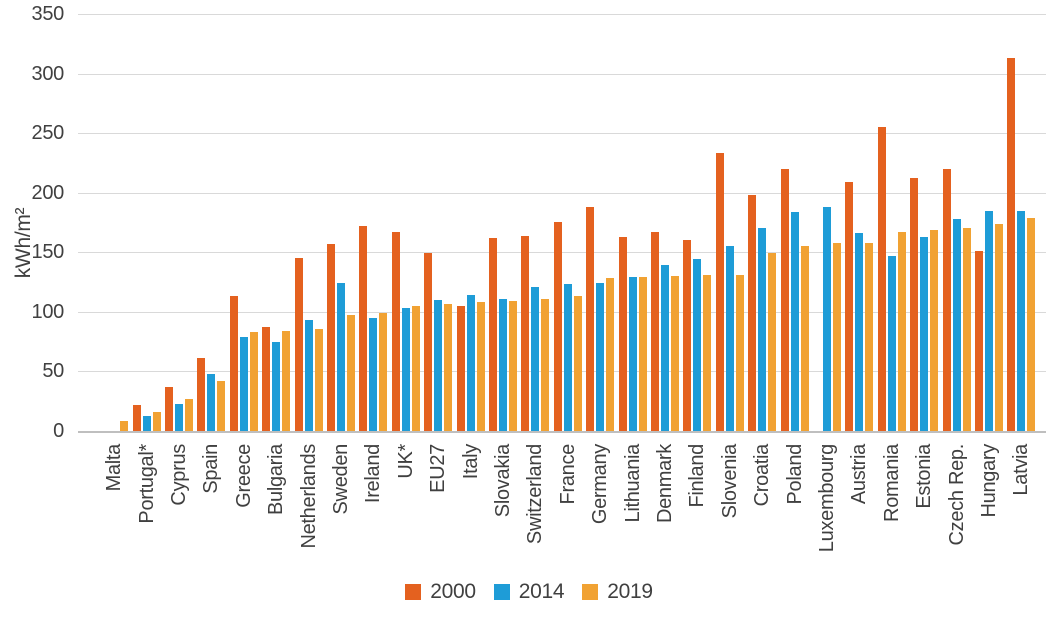  What do you see at coordinates (541, 591) in the screenshot?
I see `legend-label: 2014` at bounding box center [541, 591].